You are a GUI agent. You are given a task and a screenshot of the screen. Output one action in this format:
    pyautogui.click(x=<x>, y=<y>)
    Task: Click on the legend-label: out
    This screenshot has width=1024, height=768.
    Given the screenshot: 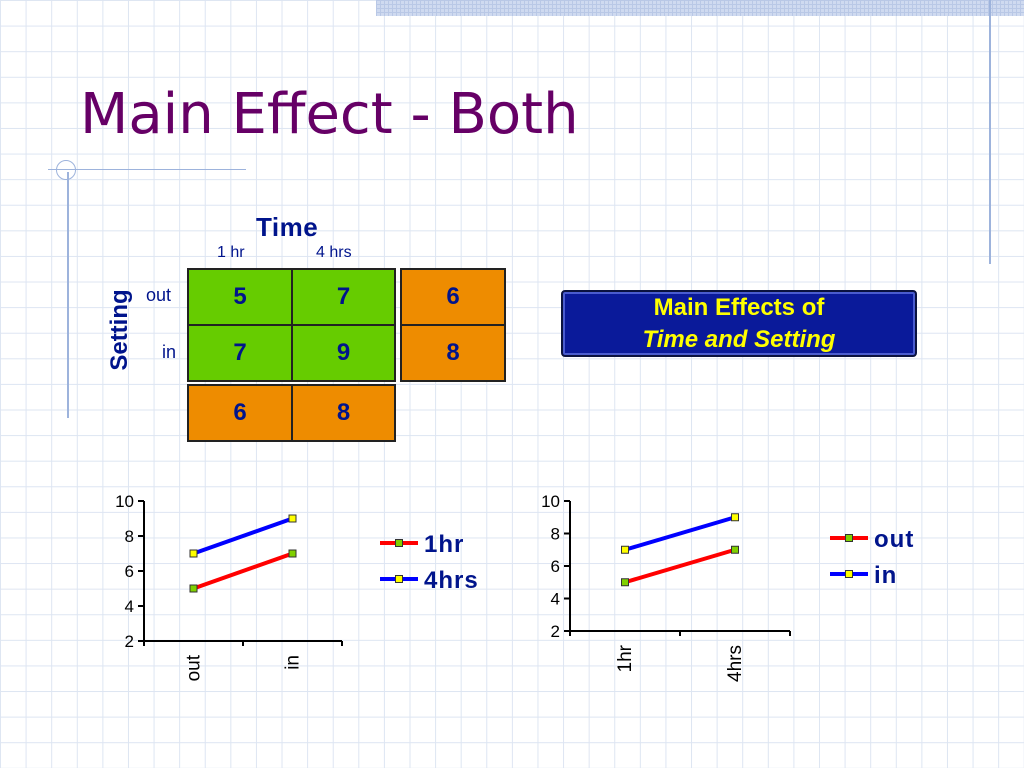 What is the action you would take?
    pyautogui.click(x=894, y=539)
    